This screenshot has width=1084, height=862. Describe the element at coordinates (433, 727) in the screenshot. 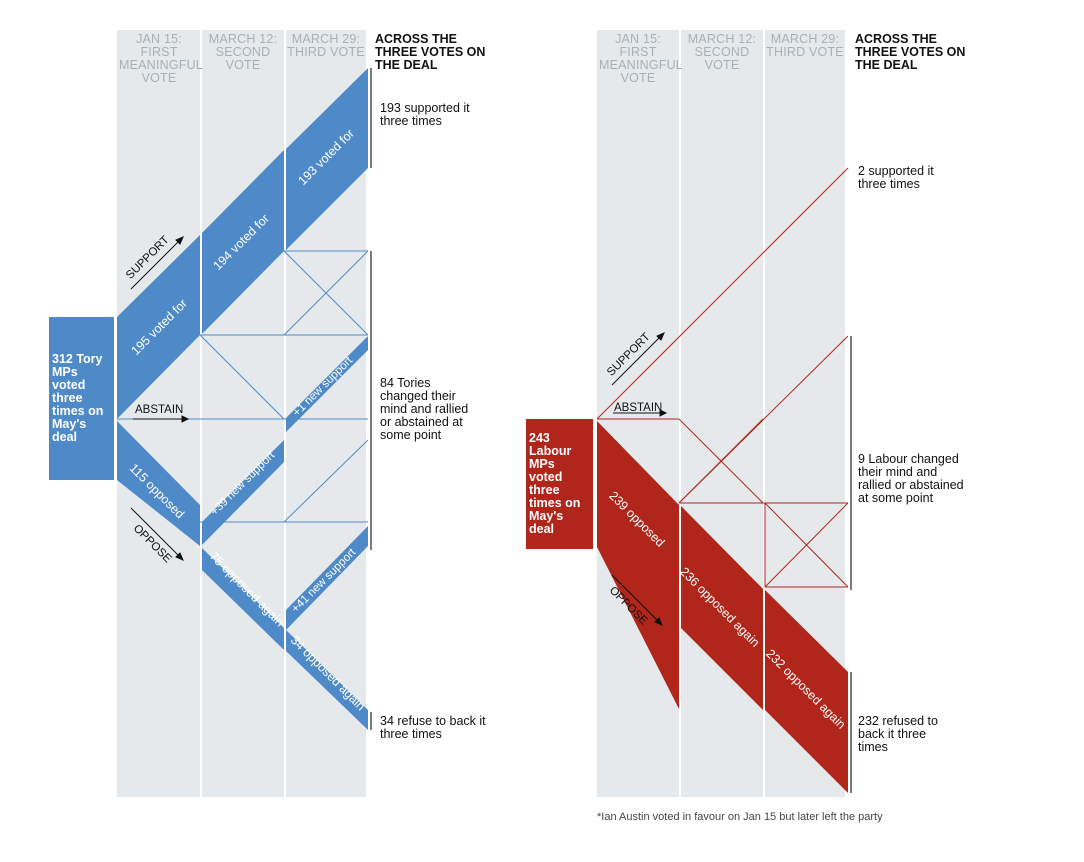

I see `tory-note-refused: 34 refuse to back it three times` at that location.